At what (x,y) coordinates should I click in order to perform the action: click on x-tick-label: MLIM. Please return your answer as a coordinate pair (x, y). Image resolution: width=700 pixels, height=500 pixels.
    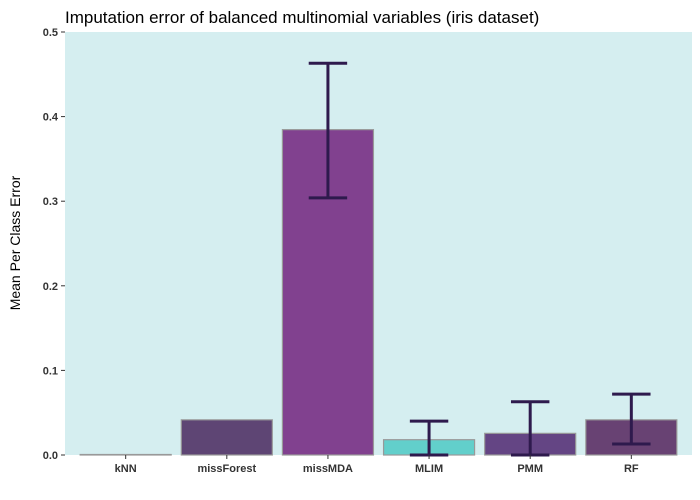
    Looking at the image, I should click on (429, 469).